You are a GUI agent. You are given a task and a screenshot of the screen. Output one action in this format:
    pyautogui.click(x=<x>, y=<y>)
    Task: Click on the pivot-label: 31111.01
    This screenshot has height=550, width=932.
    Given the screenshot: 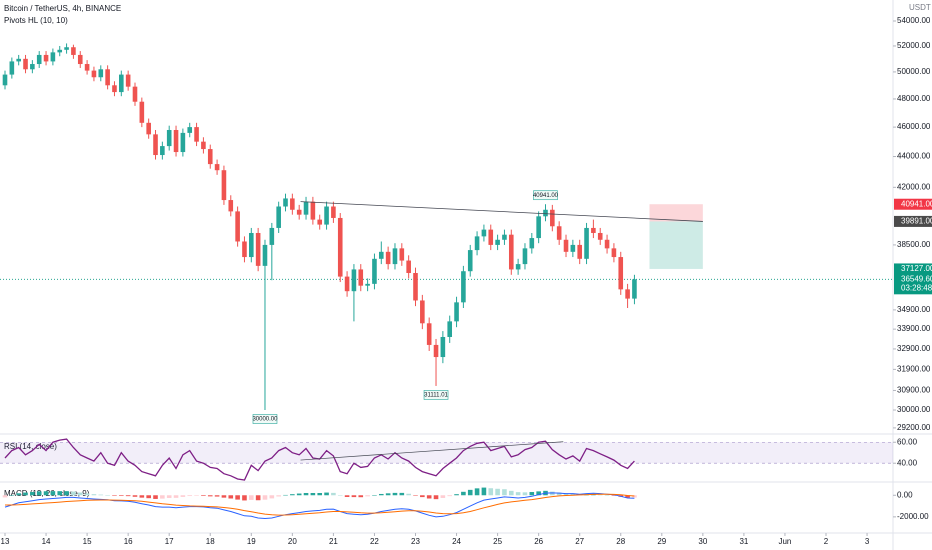 What is the action you would take?
    pyautogui.click(x=436, y=396)
    